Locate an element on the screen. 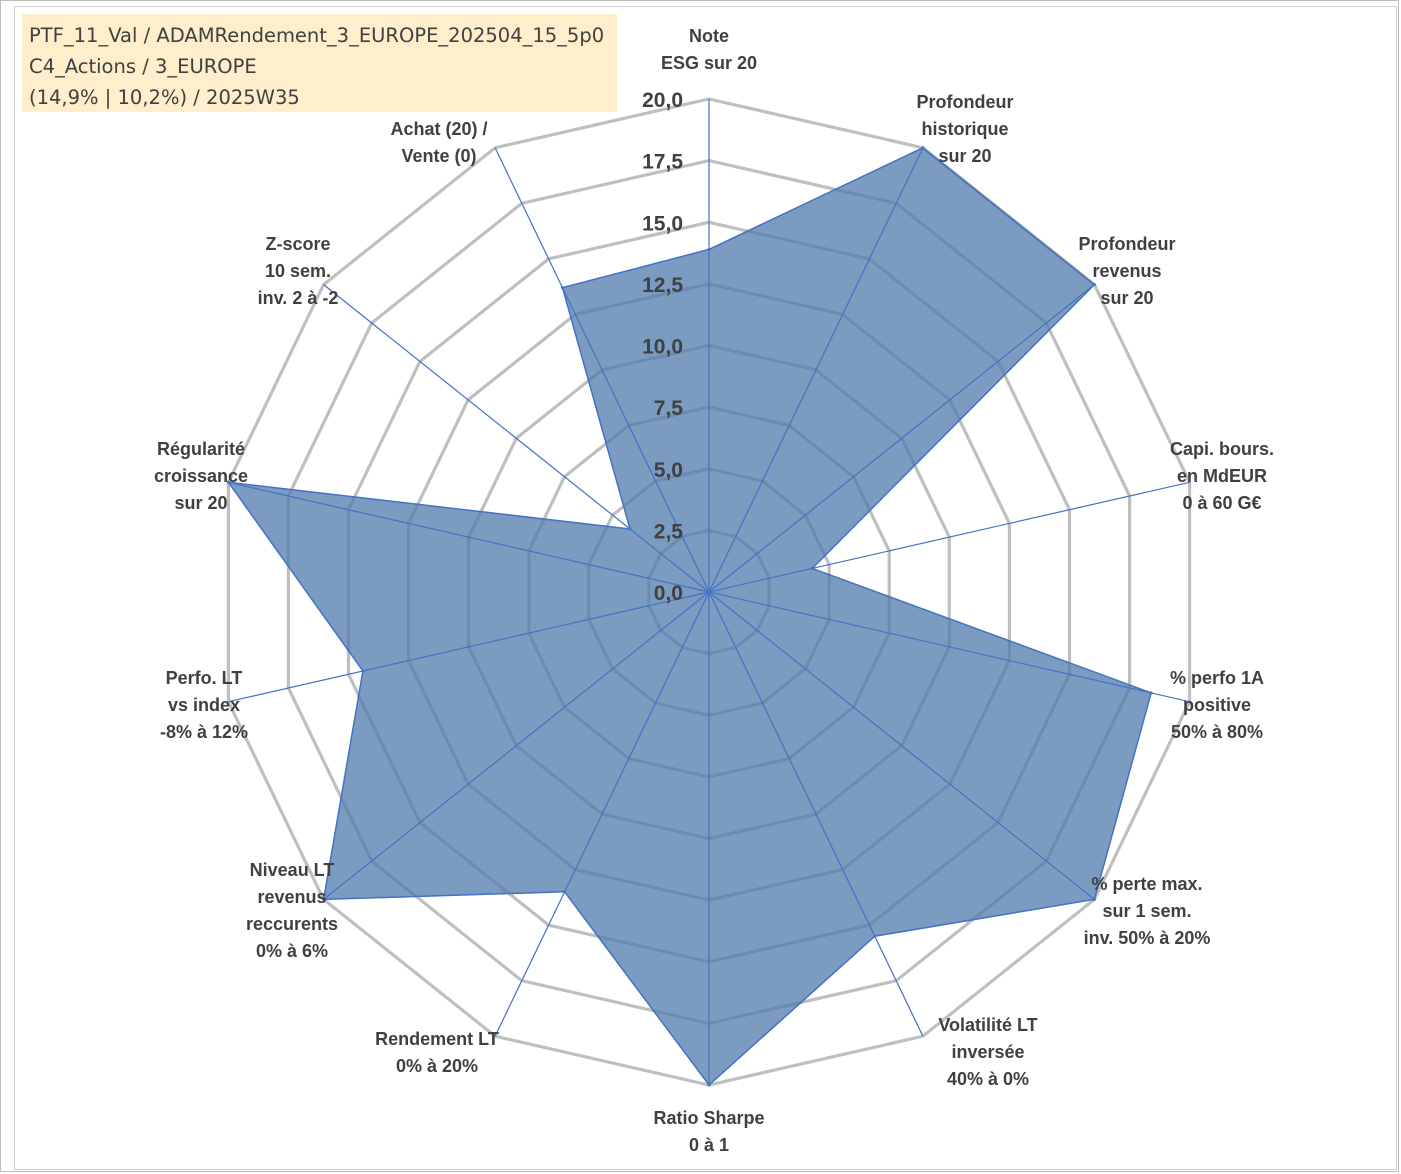 Image resolution: width=1401 pixels, height=1174 pixels. category-label-line: historique is located at coordinates (964, 129).